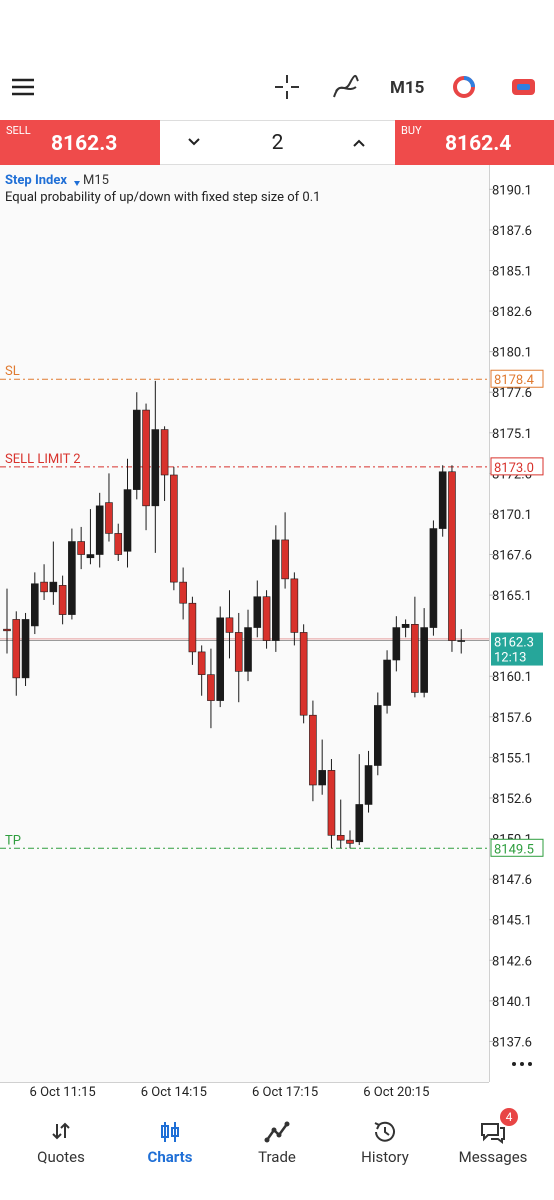  I want to click on volume-control: 2, so click(277, 142).